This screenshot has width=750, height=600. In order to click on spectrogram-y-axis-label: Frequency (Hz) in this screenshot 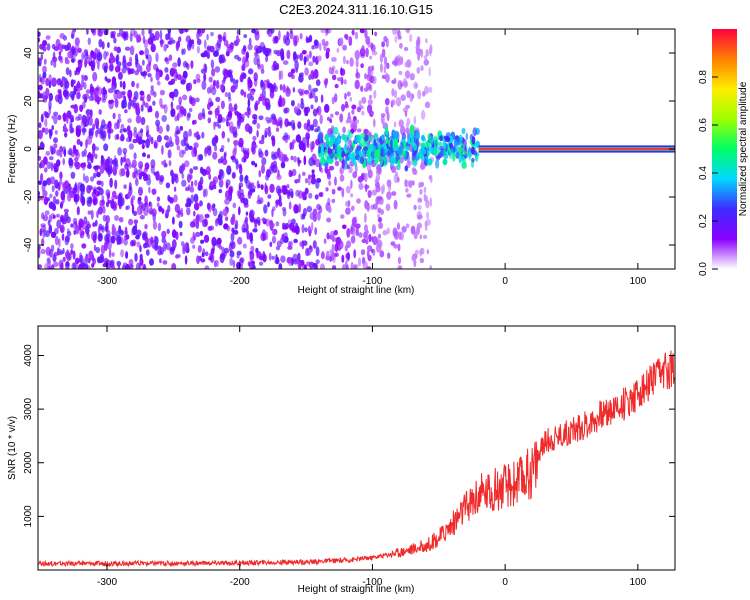, I will do `click(12, 149)`.